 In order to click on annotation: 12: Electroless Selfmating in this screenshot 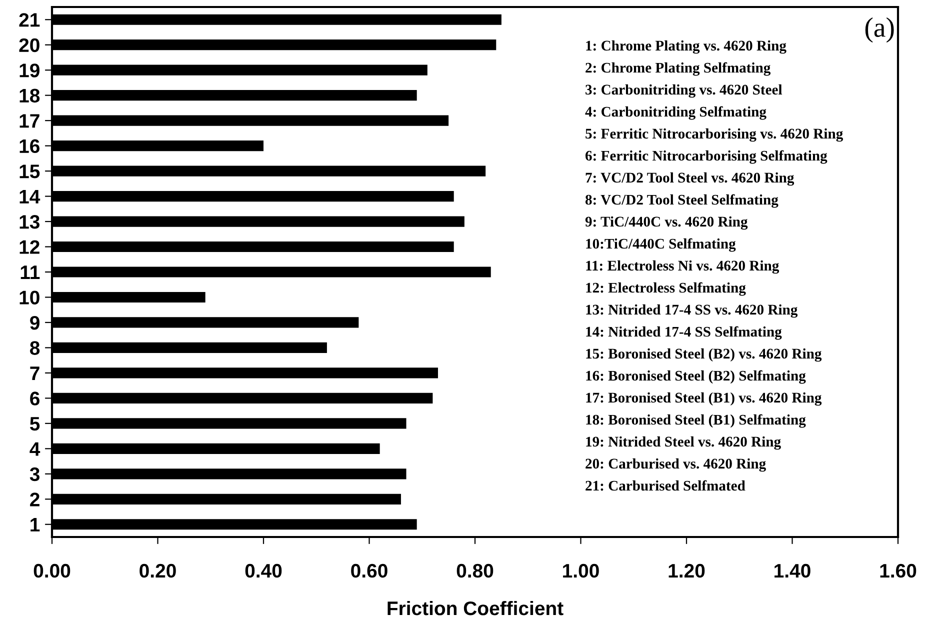, I will do `click(666, 289)`.